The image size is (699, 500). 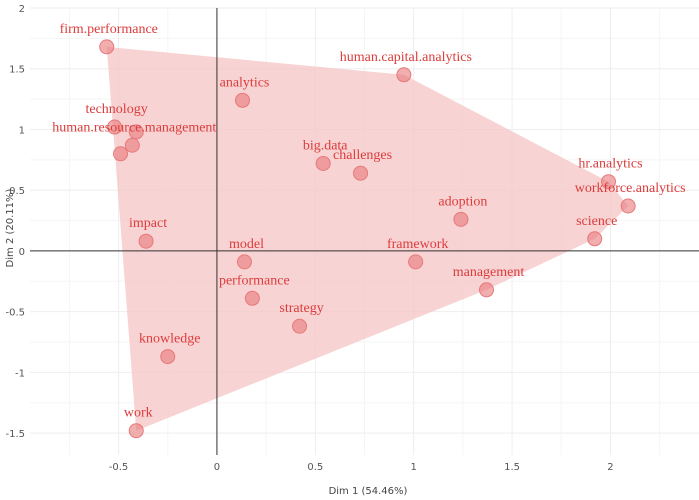 I want to click on point-label: challenges, so click(x=362, y=155).